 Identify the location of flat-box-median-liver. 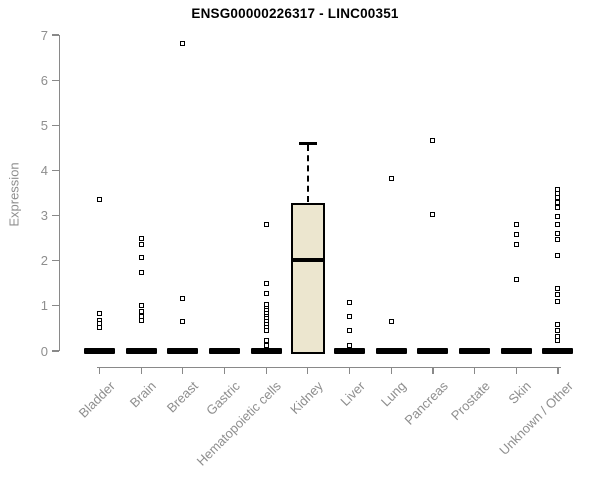
(350, 351).